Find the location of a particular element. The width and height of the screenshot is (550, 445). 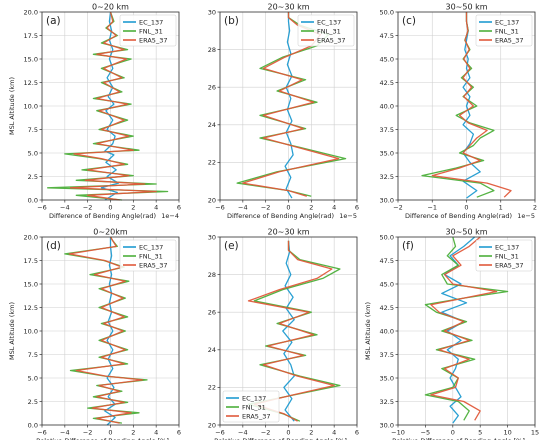

y-tick-label: 20.0 is located at coordinates (31, 12).